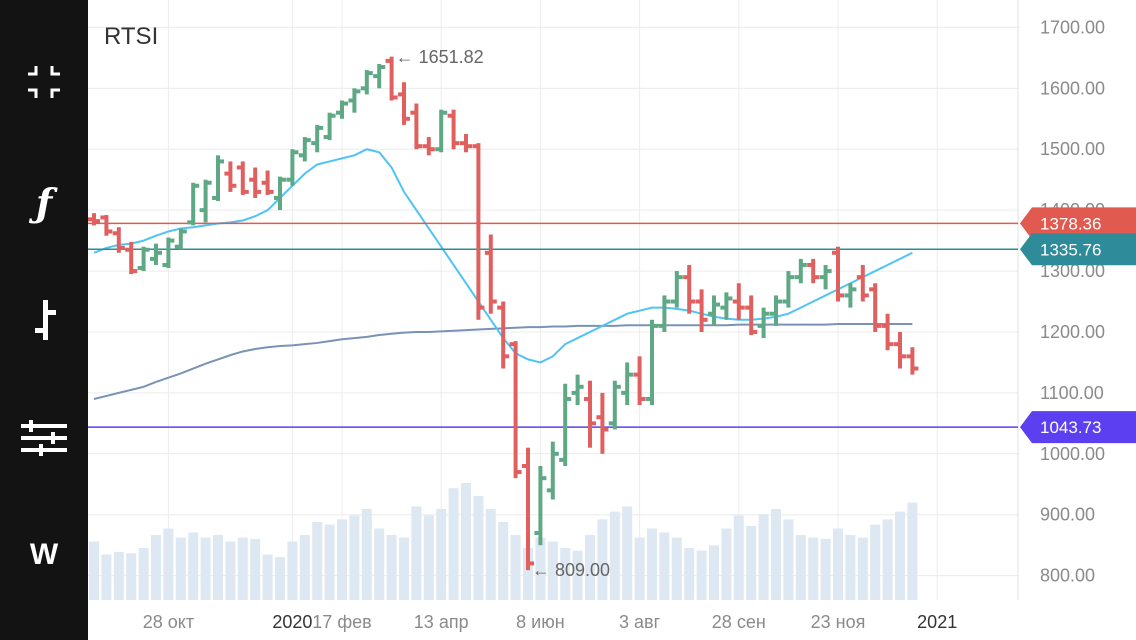 The width and height of the screenshot is (1136, 640). I want to click on ohlc-bar-icon, so click(44, 320).